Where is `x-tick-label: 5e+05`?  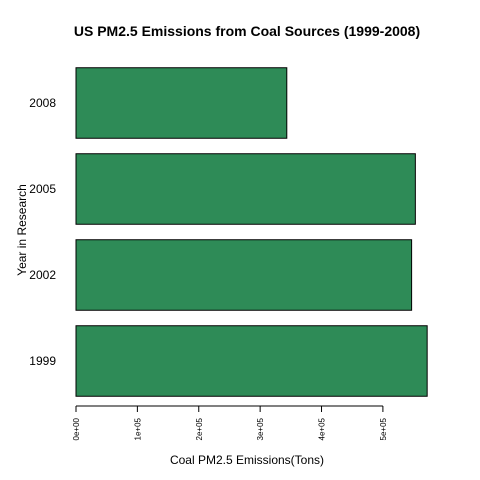 x-tick-label: 5e+05 is located at coordinates (383, 428).